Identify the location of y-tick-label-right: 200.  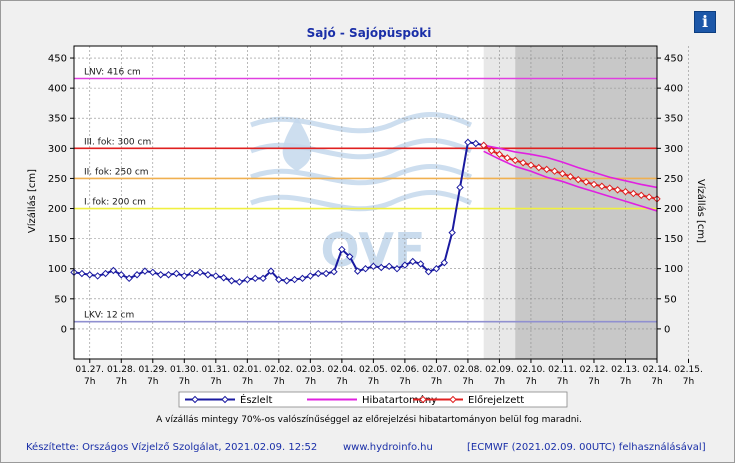
(673, 209).